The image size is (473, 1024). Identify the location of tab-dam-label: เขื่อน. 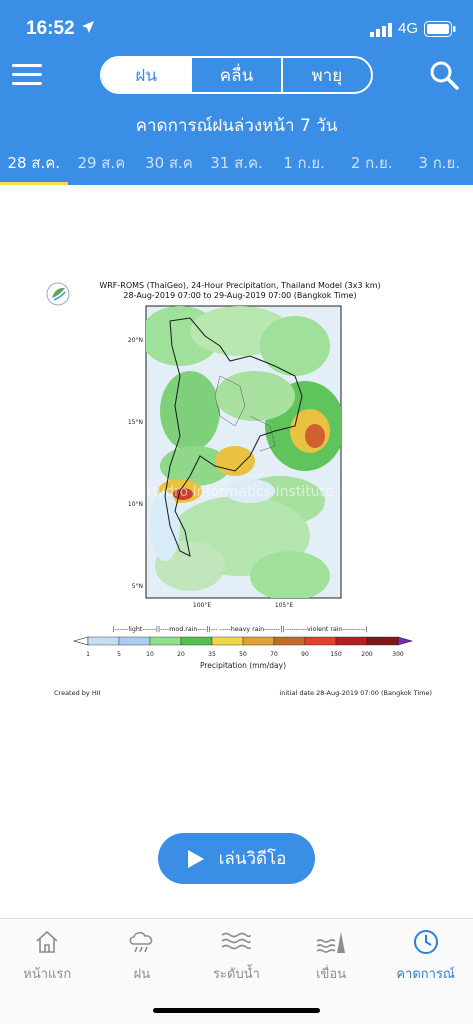
(331, 974).